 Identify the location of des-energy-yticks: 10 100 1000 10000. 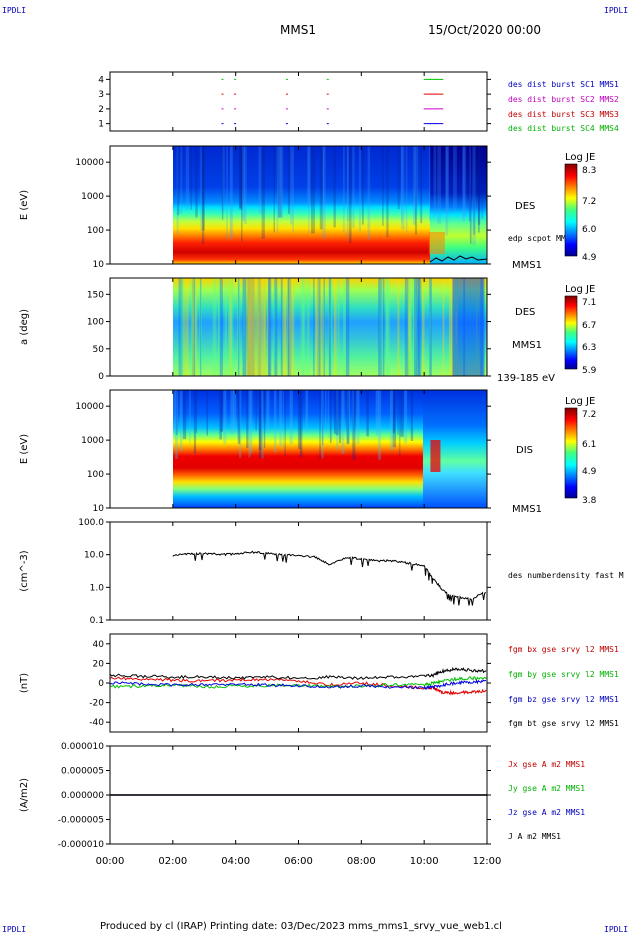
(283, 214).